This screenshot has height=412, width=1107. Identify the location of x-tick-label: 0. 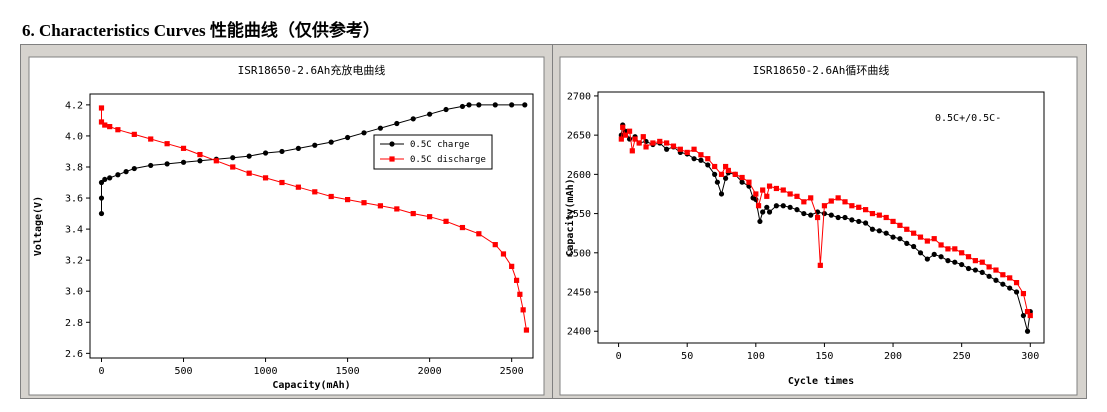
(619, 356).